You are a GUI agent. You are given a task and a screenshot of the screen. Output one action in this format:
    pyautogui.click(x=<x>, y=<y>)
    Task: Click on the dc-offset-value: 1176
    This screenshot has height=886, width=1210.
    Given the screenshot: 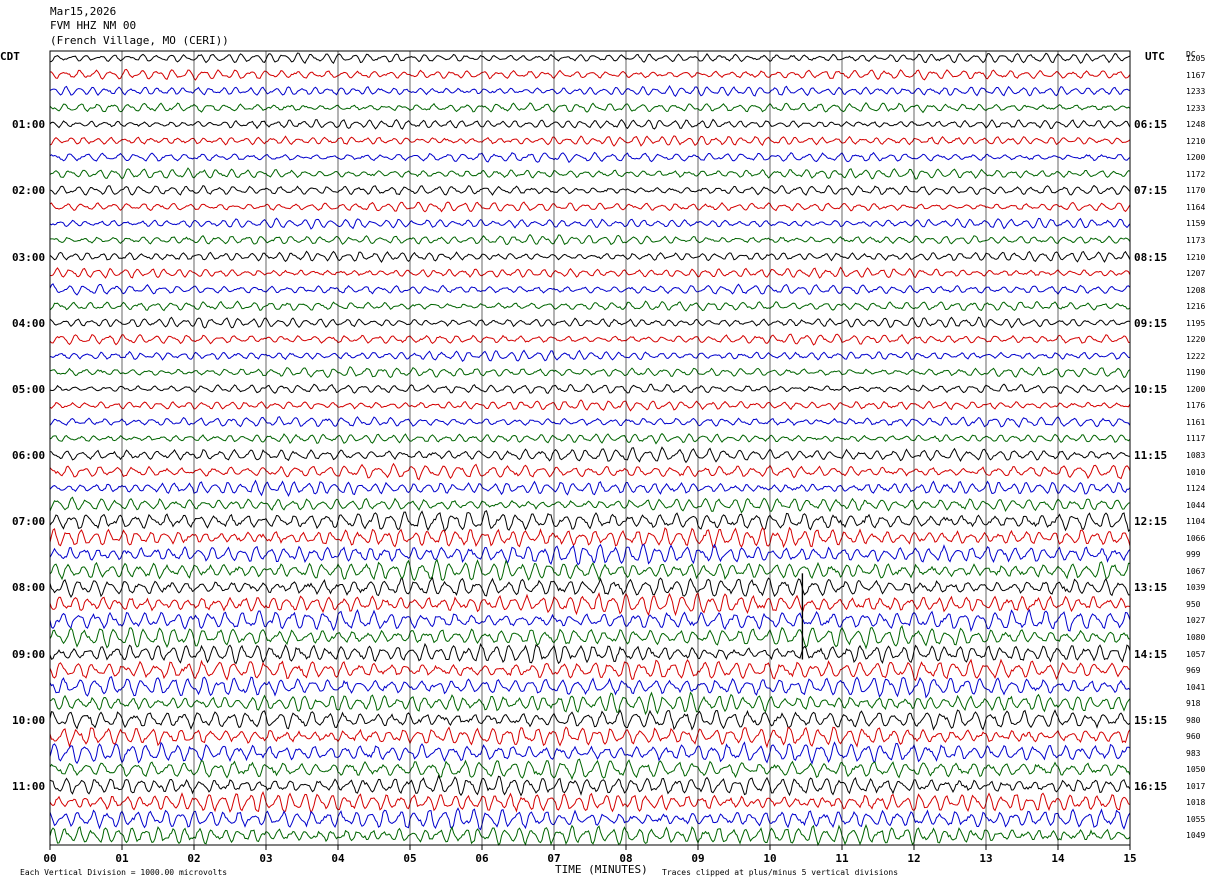 What is the action you would take?
    pyautogui.click(x=1196, y=406)
    